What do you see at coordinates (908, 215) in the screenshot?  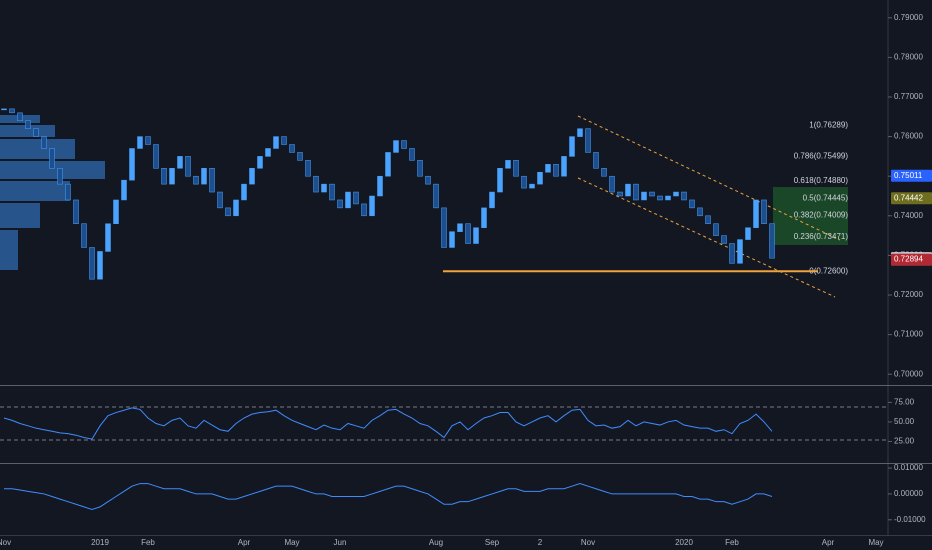 I see `y-tick-label: 0.74000` at bounding box center [908, 215].